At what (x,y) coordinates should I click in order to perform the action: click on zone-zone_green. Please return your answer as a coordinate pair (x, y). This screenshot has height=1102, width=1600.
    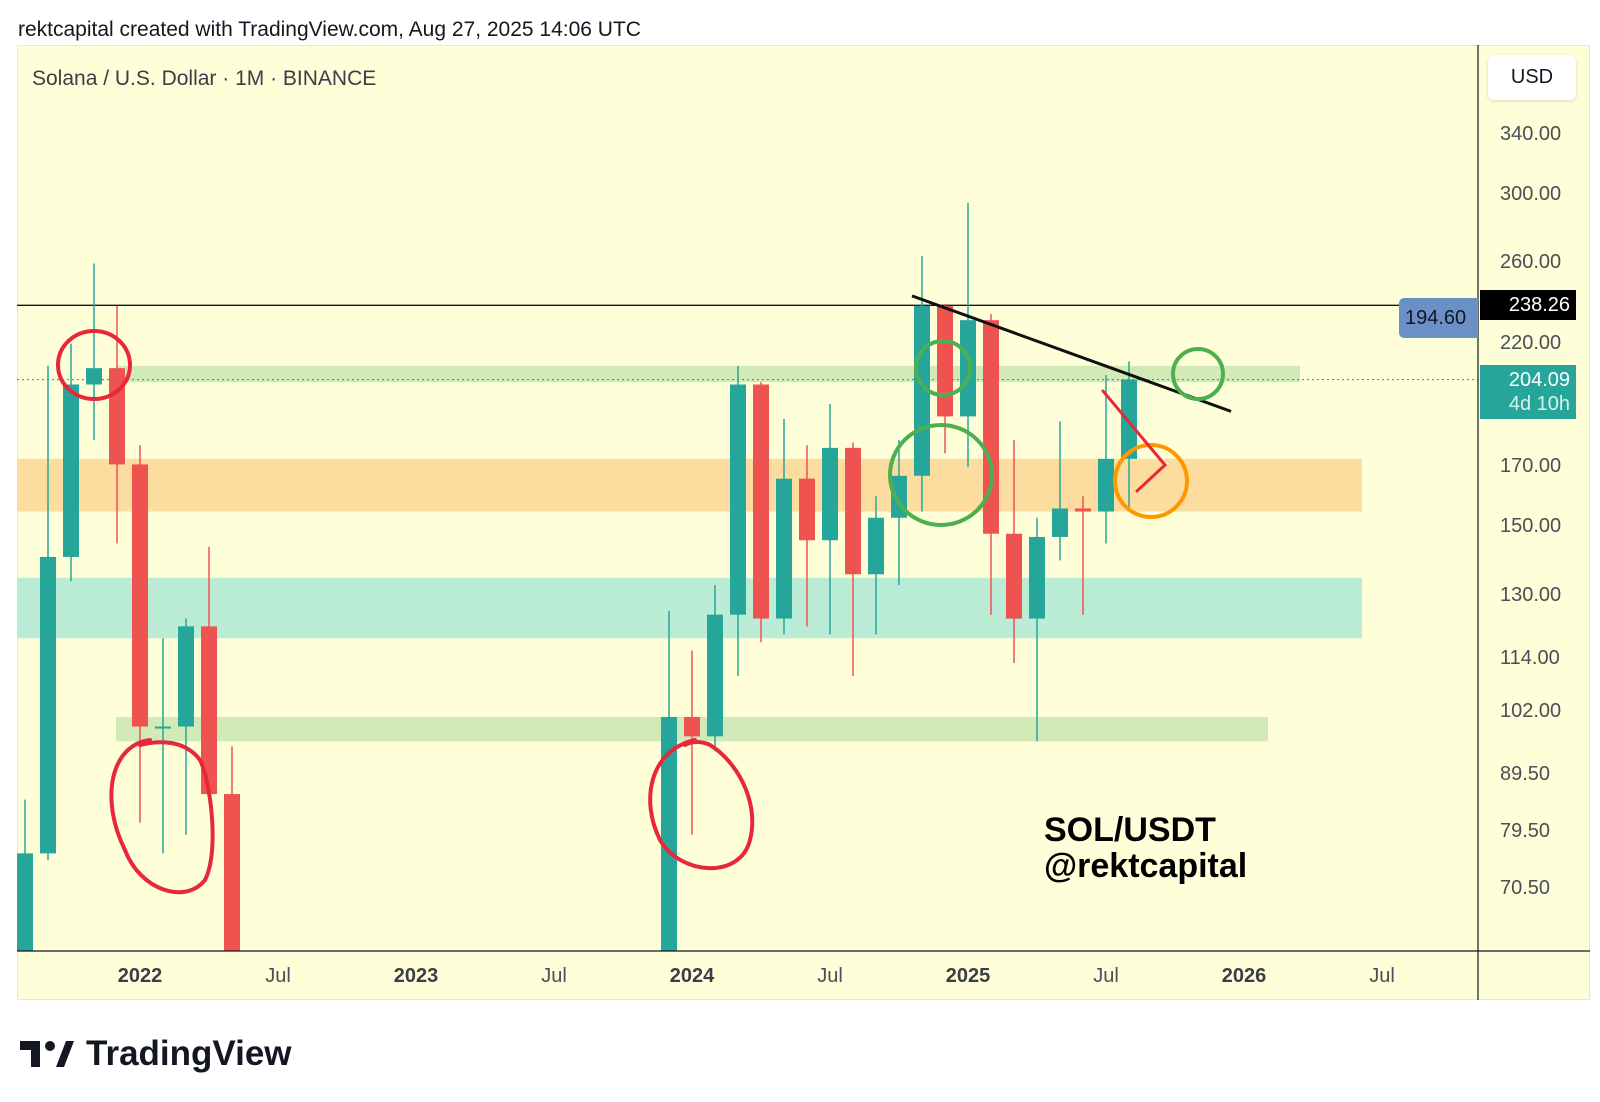
    Looking at the image, I should click on (708, 374).